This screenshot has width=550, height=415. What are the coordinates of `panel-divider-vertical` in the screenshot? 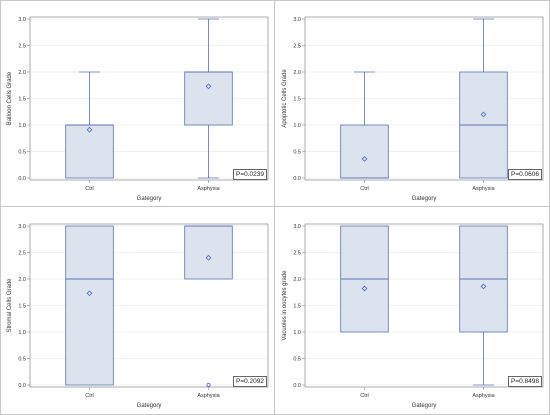 It's located at (274, 207).